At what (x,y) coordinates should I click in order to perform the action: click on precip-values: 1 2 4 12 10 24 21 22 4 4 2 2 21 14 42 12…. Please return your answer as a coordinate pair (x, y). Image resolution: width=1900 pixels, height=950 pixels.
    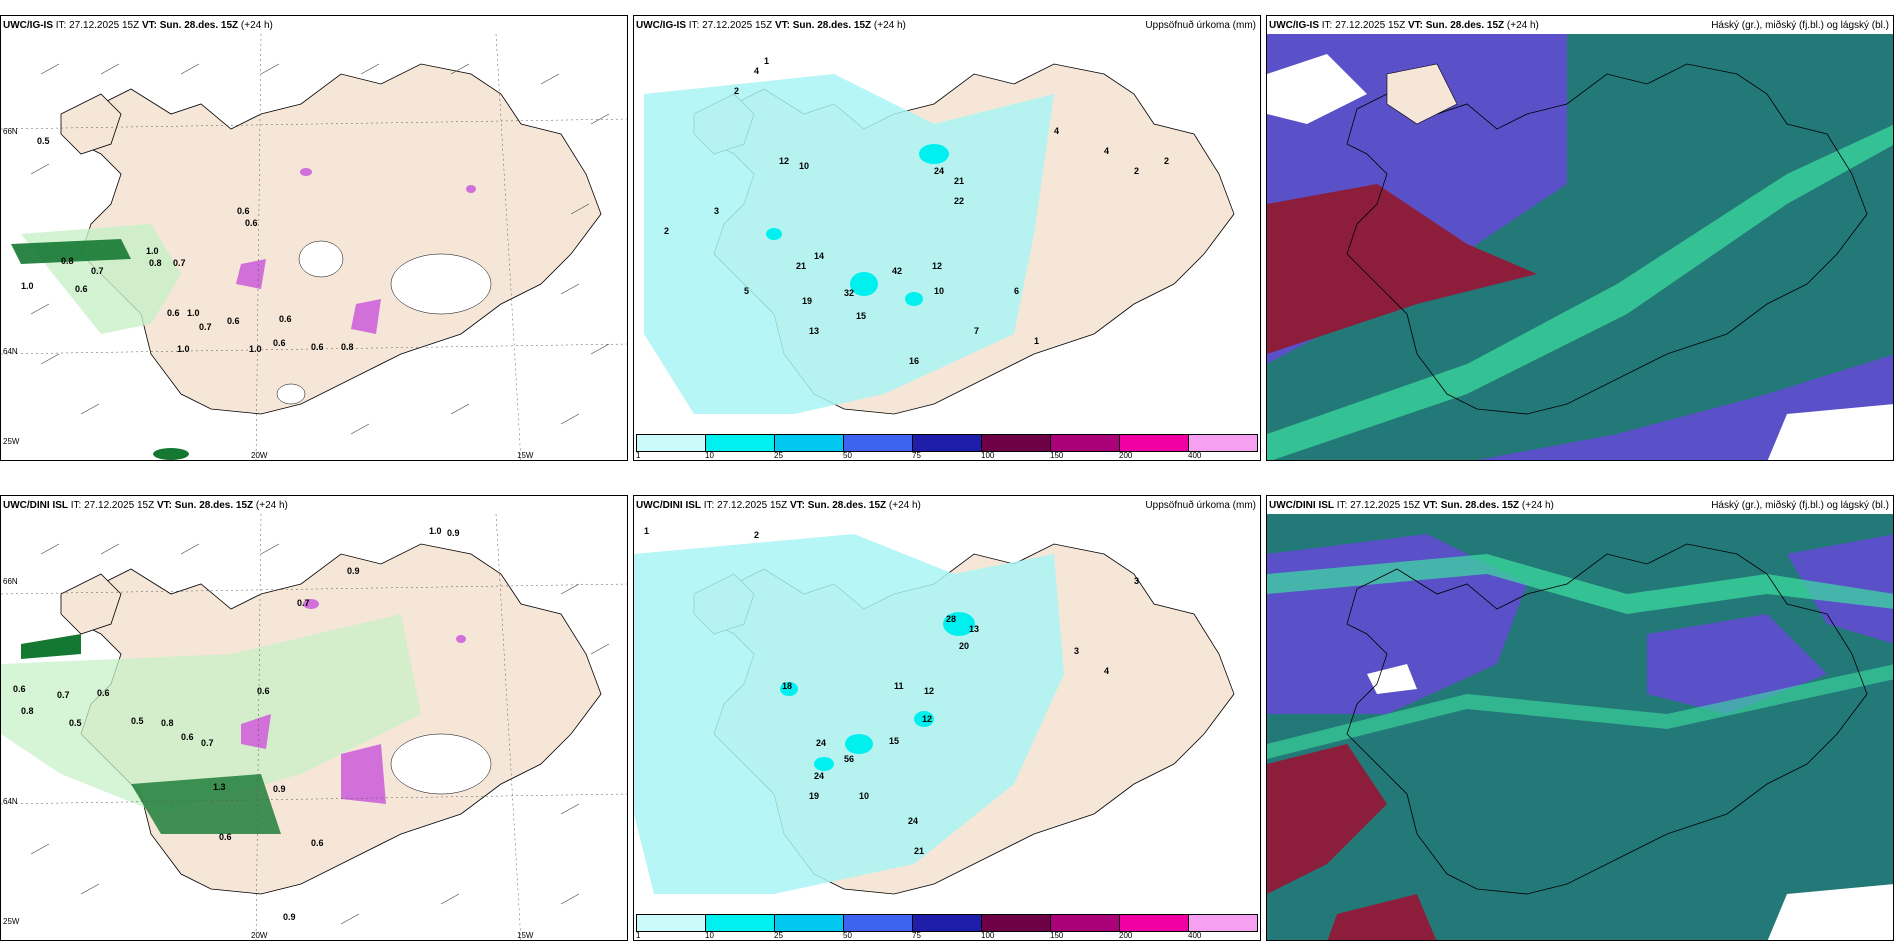
    Looking at the image, I should click on (916, 211).